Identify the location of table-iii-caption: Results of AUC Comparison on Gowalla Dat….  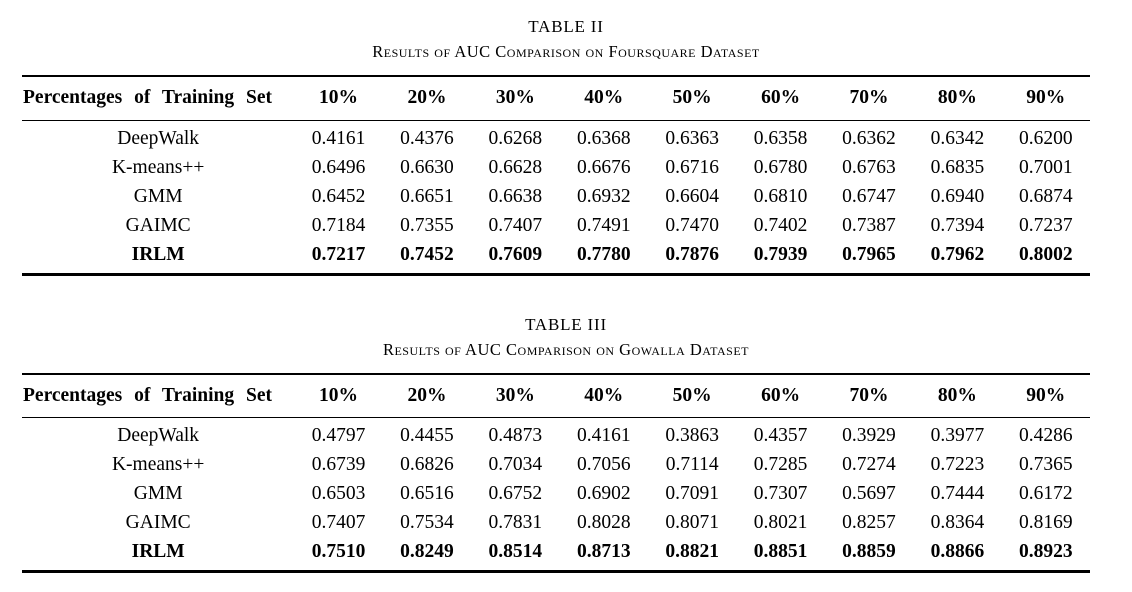
(566, 350).